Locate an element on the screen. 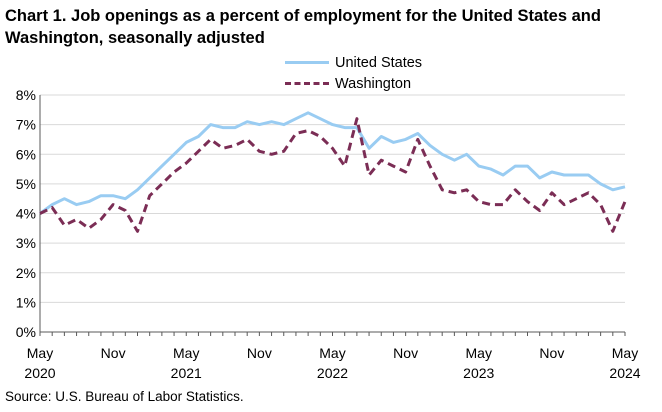 This screenshot has width=662, height=412. legend-swatch-wa is located at coordinates (307, 83).